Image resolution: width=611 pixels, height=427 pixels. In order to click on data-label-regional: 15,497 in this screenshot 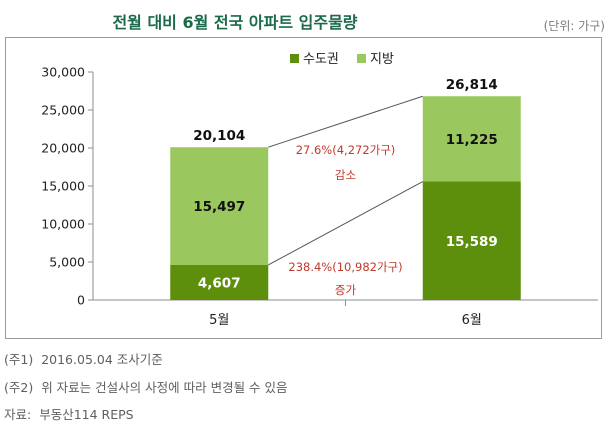, I will do `click(219, 207)`.